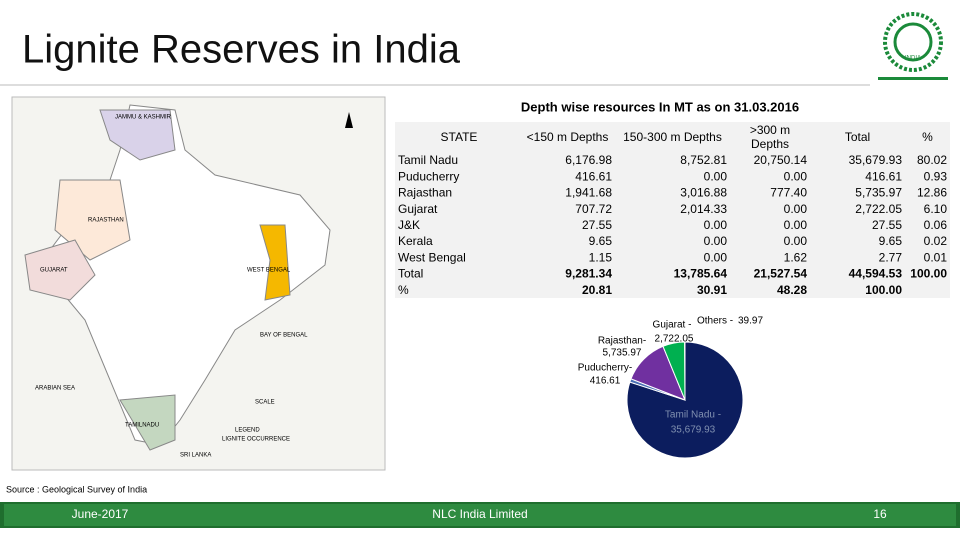 The image size is (960, 540). What do you see at coordinates (932, 160) in the screenshot?
I see `table-cell: 80.02` at bounding box center [932, 160].